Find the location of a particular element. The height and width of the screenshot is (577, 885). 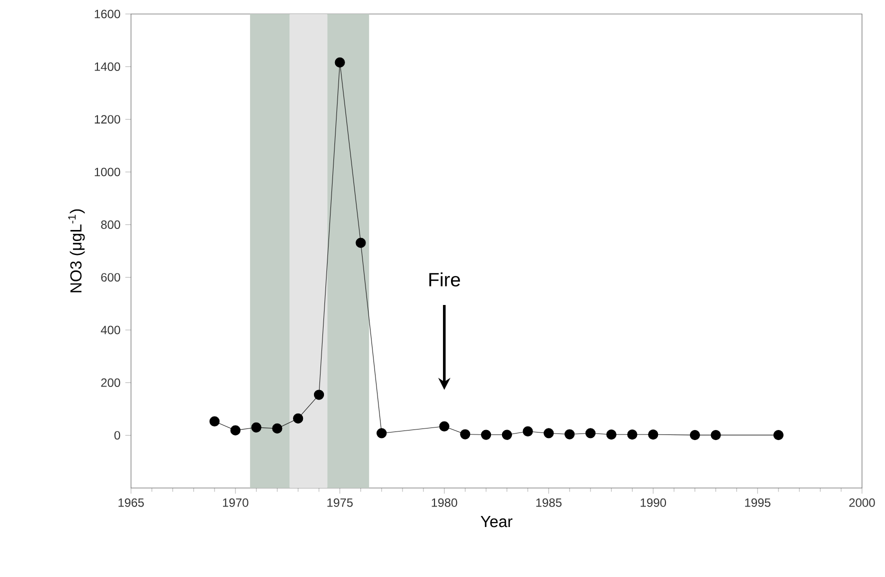

x-tick-label: 1990 is located at coordinates (653, 502).